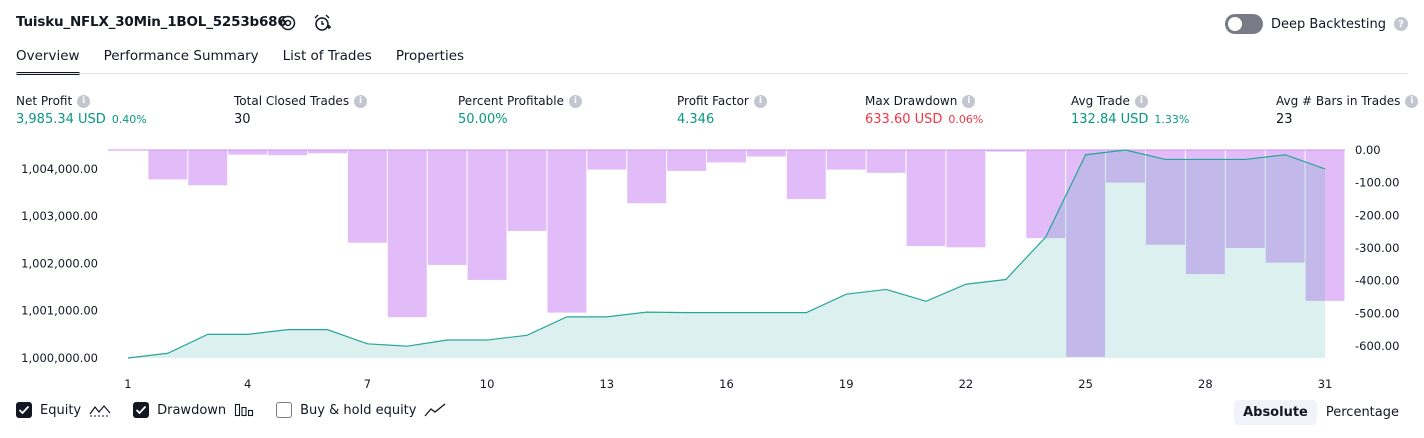 The height and width of the screenshot is (438, 1424). I want to click on metric-label: Avg # Bars in Trades i, so click(1347, 101).